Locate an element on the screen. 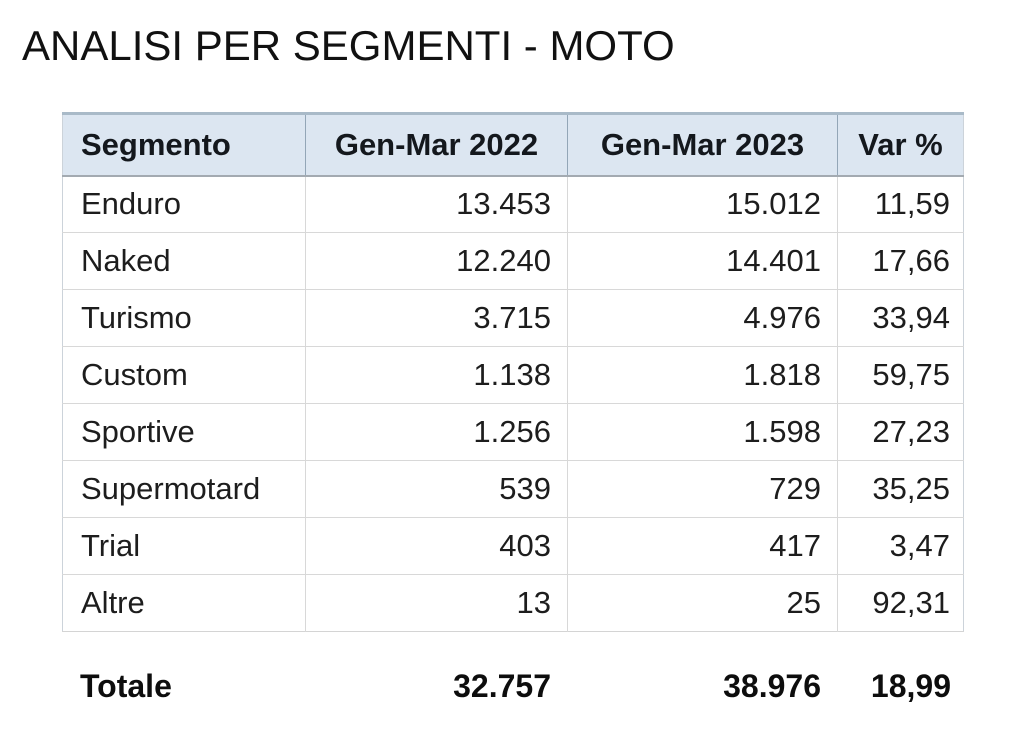 The height and width of the screenshot is (742, 1024). value-2022-cell: 1.138 is located at coordinates (436, 375).